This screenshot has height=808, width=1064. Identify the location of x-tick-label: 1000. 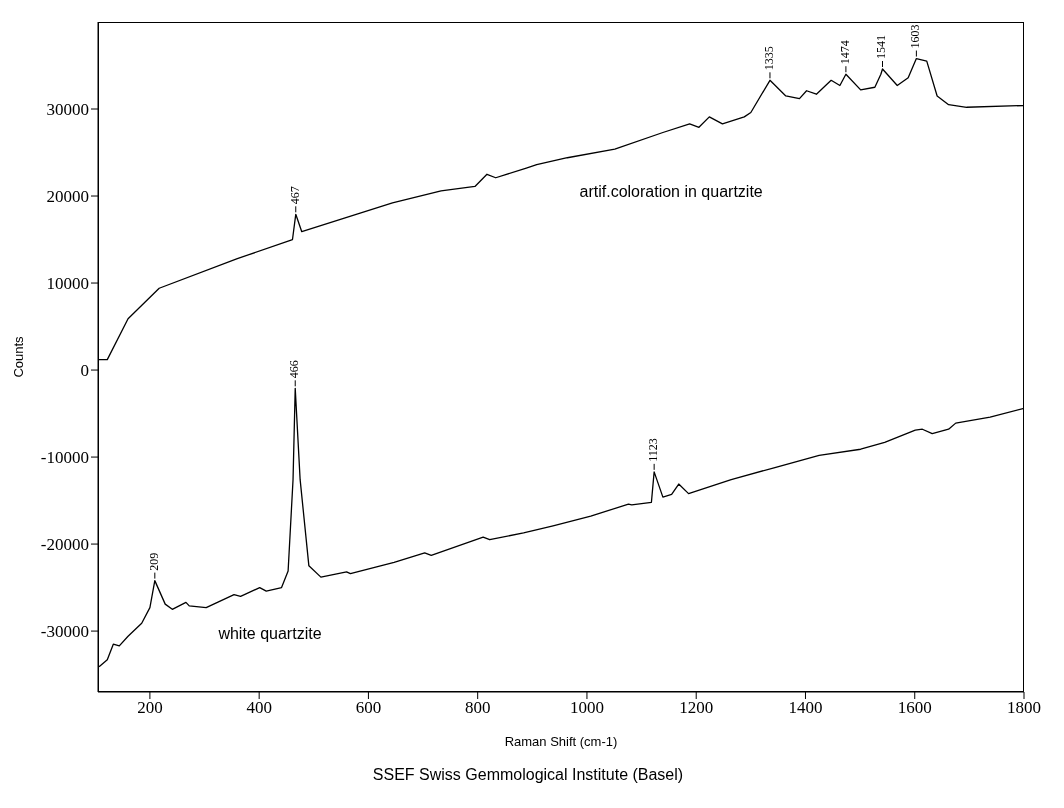
(586, 708).